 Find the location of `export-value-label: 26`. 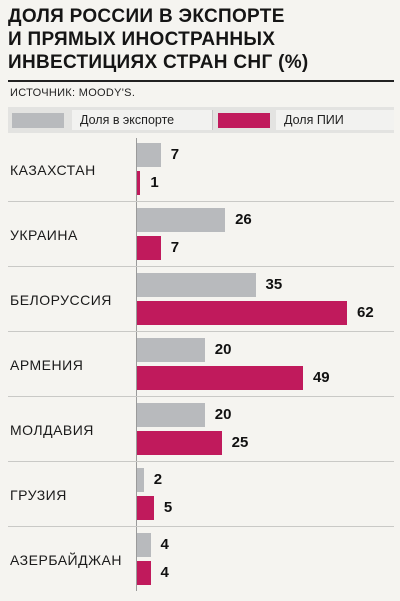

export-value-label: 26 is located at coordinates (243, 219).